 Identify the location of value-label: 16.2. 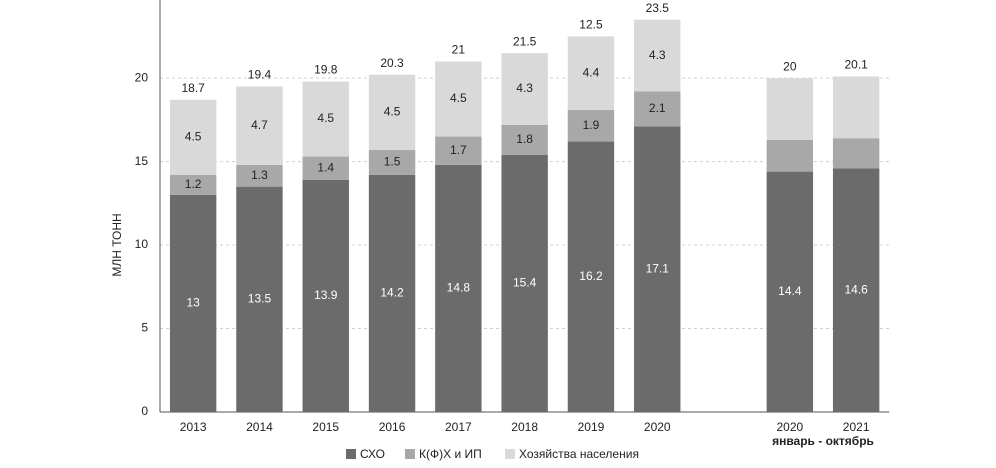
(591, 276).